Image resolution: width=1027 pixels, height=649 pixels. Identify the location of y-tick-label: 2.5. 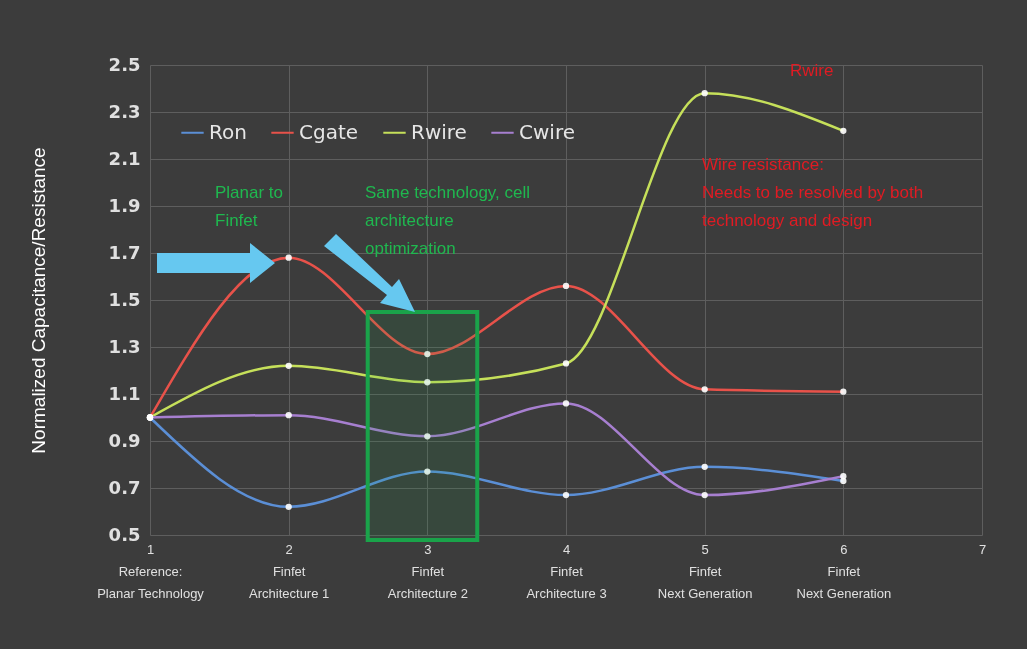
(124, 64).